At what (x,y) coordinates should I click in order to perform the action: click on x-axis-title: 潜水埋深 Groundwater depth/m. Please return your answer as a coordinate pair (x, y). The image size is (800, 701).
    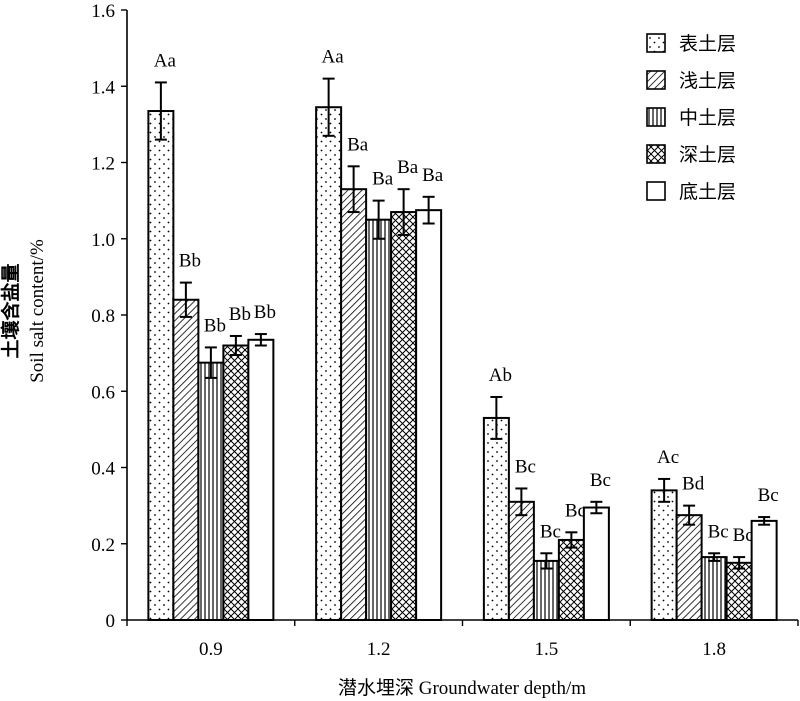
    Looking at the image, I should click on (462, 688).